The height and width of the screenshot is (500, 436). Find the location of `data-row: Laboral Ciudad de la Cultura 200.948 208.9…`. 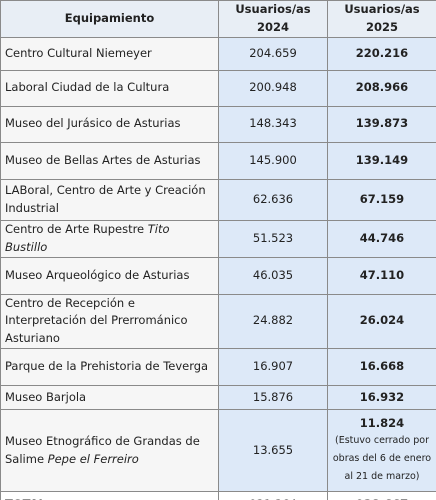

data-row: Laboral Ciudad de la Cultura 200.948 208.9… is located at coordinates (218, 88).